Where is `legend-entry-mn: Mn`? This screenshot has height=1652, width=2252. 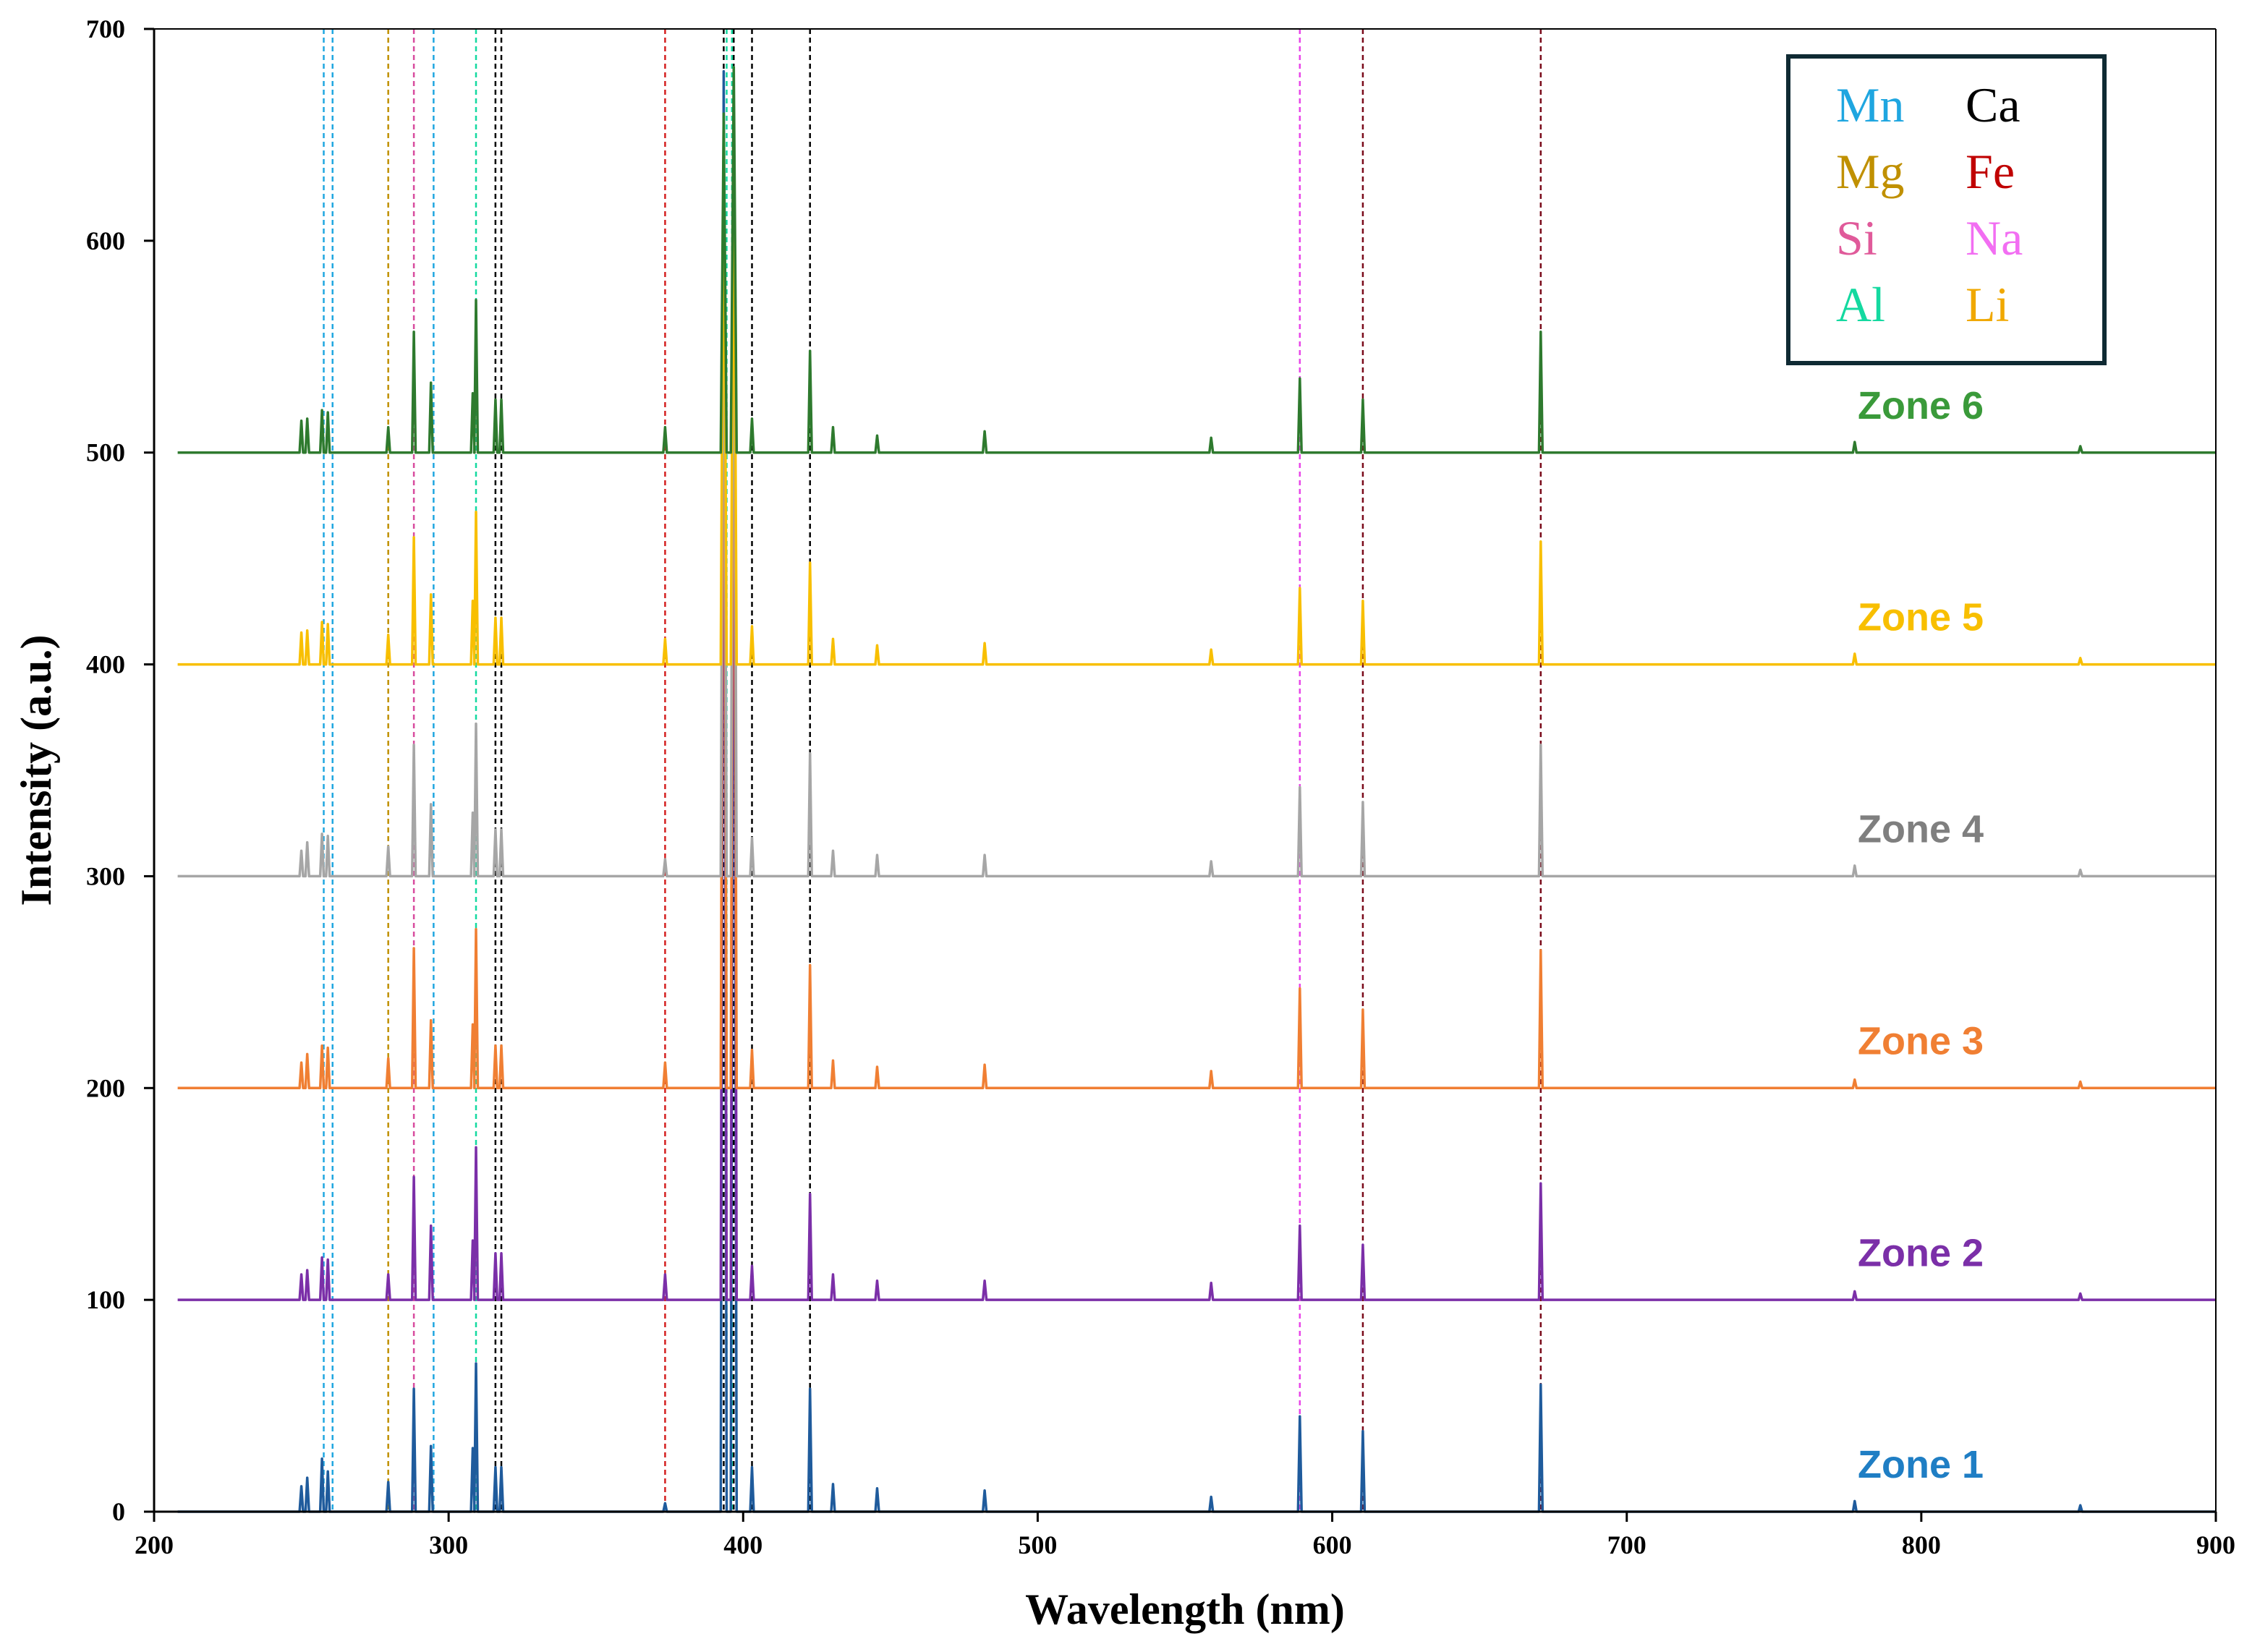 legend-entry-mn: Mn is located at coordinates (1870, 104).